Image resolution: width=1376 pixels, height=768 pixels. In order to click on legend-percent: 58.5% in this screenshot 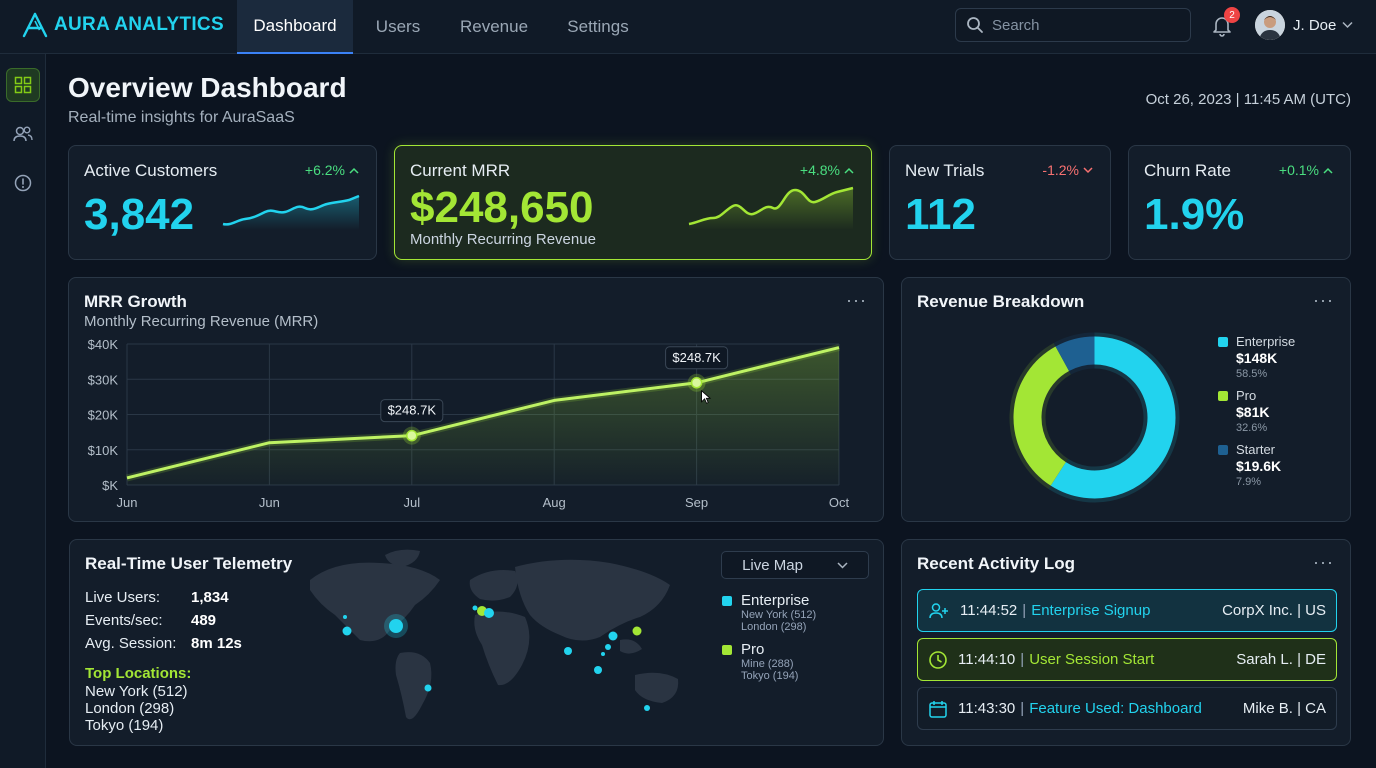, I will do `click(1252, 374)`.